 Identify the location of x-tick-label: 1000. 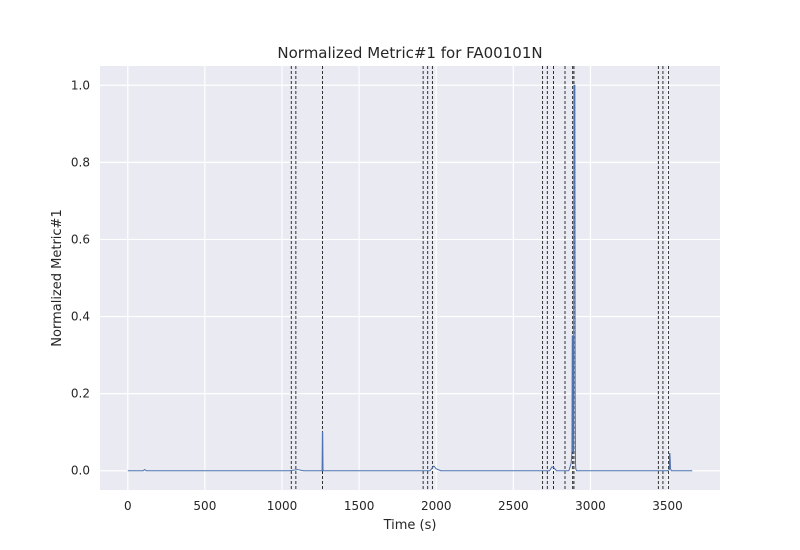
(282, 506).